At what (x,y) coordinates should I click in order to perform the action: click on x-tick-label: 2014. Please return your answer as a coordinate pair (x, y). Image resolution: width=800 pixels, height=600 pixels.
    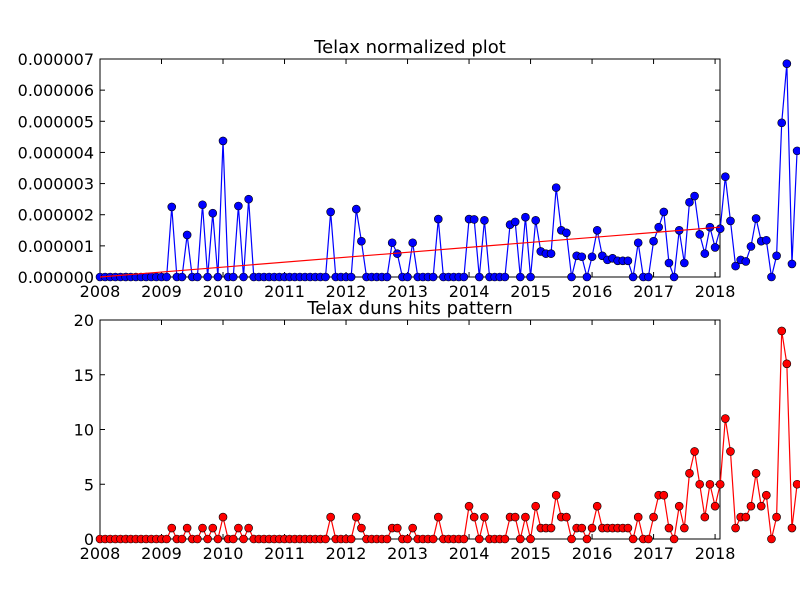
    Looking at the image, I should click on (469, 553).